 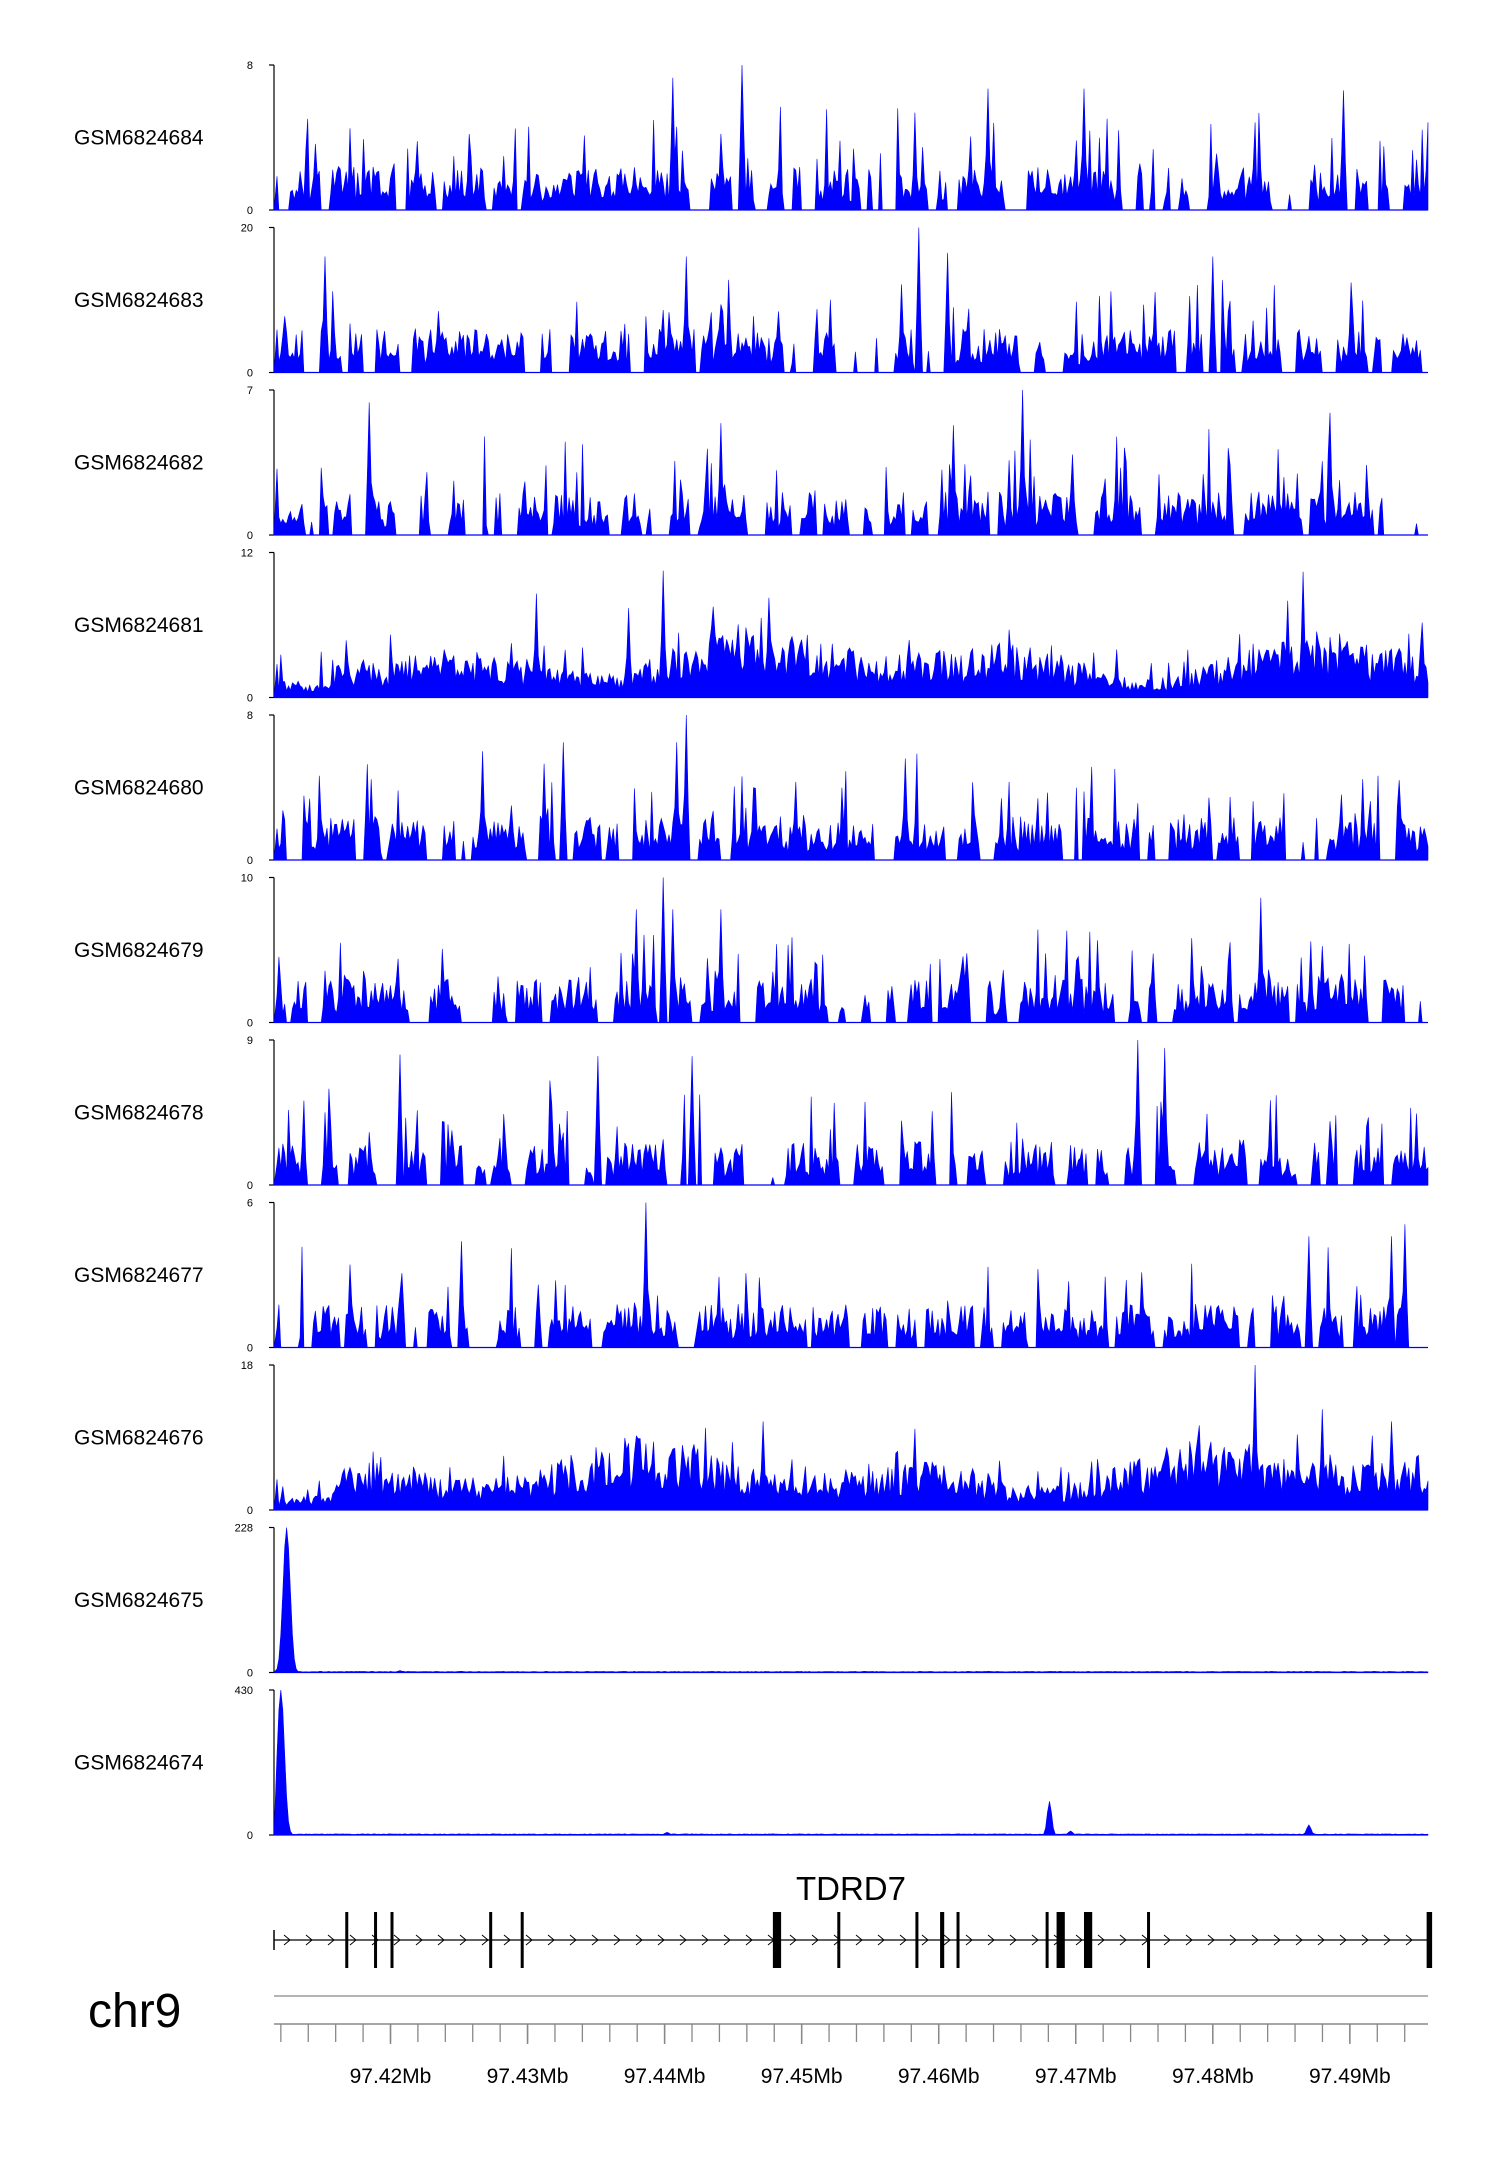 What do you see at coordinates (751, 1276) in the screenshot?
I see `signal-track: GSM6824677 6 0` at bounding box center [751, 1276].